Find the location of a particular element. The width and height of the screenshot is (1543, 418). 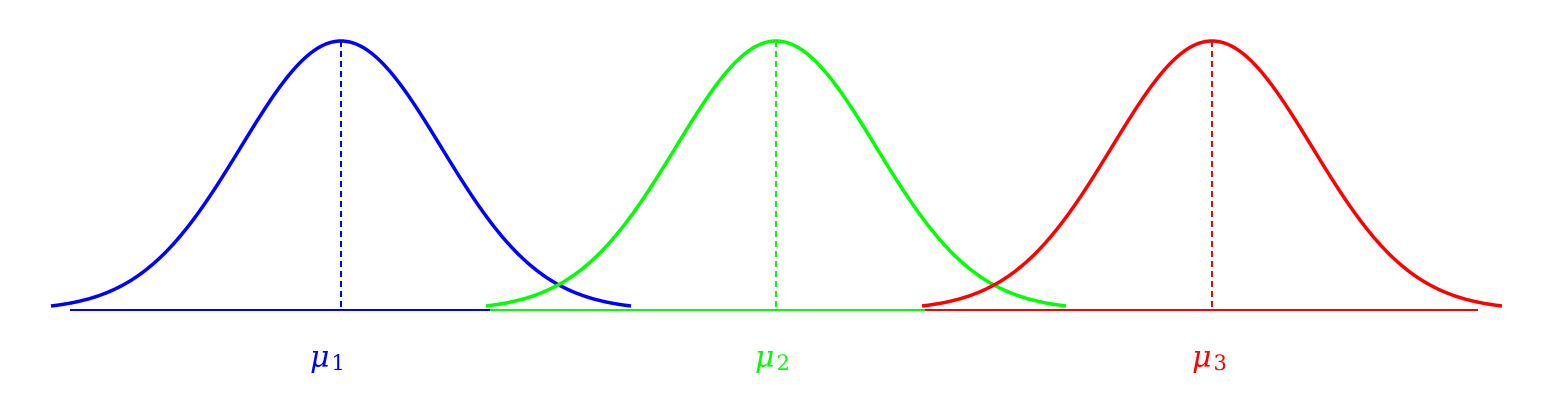

mean-label-3: μ3 is located at coordinates (1209, 357).